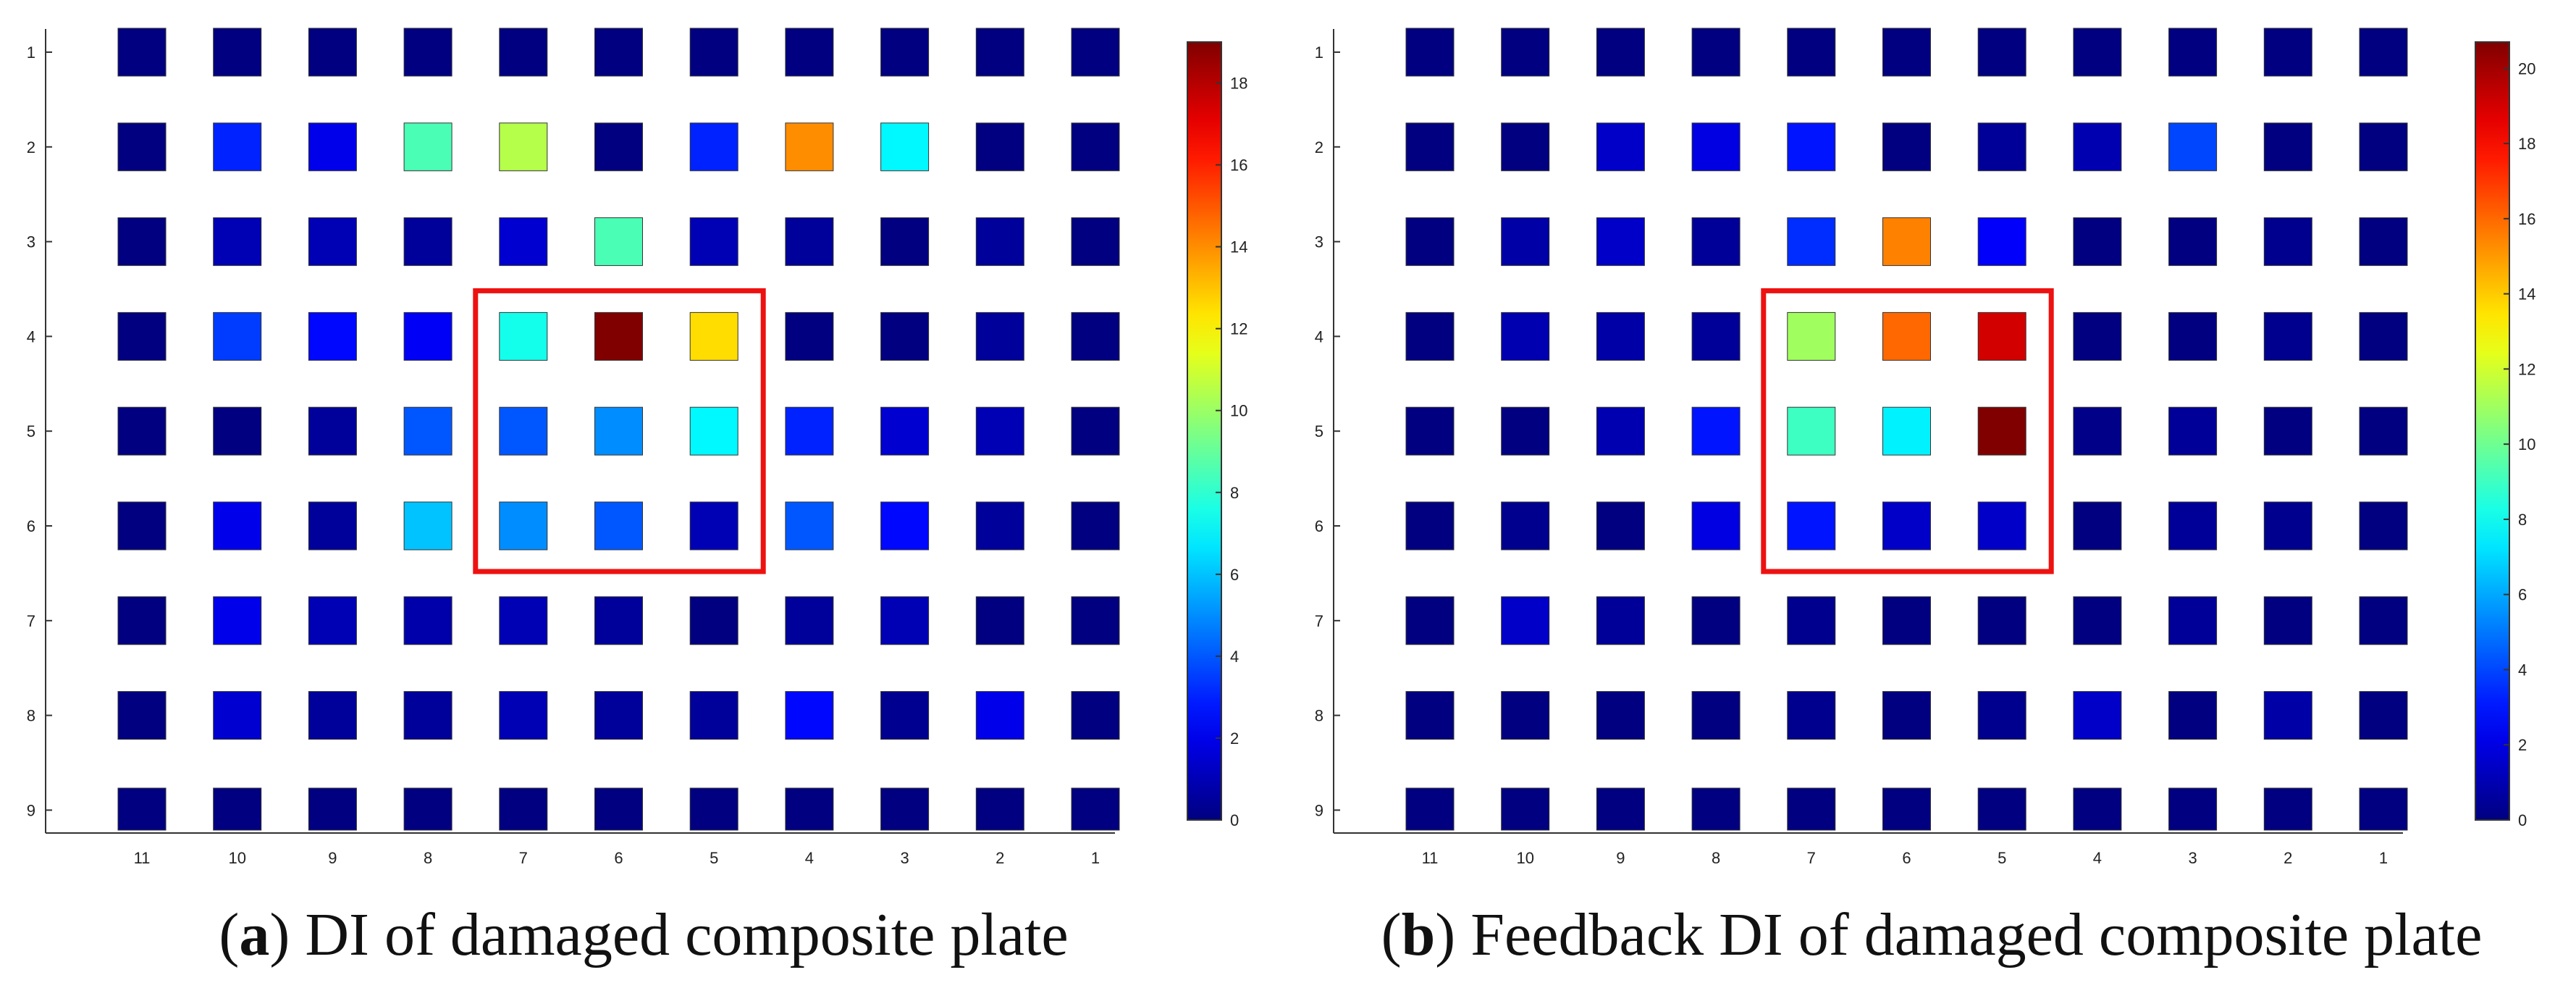 The image size is (2576, 996). What do you see at coordinates (905, 147) in the screenshot?
I see `heatmap-cell-r2-c9` at bounding box center [905, 147].